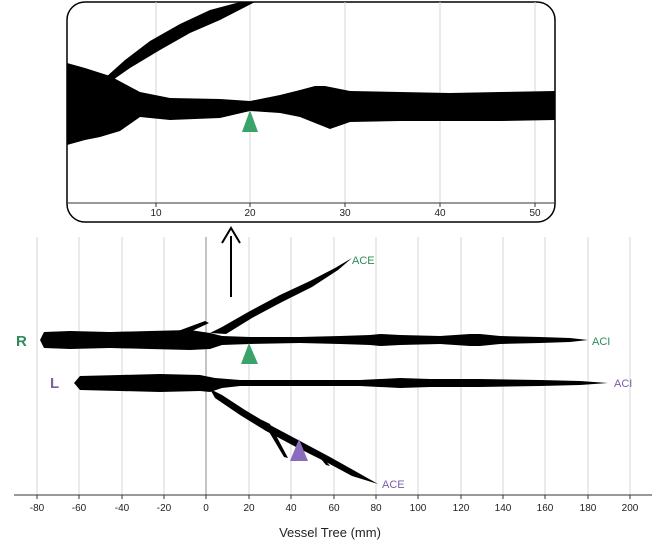  I want to click on zoom-arrow, so click(231, 261).